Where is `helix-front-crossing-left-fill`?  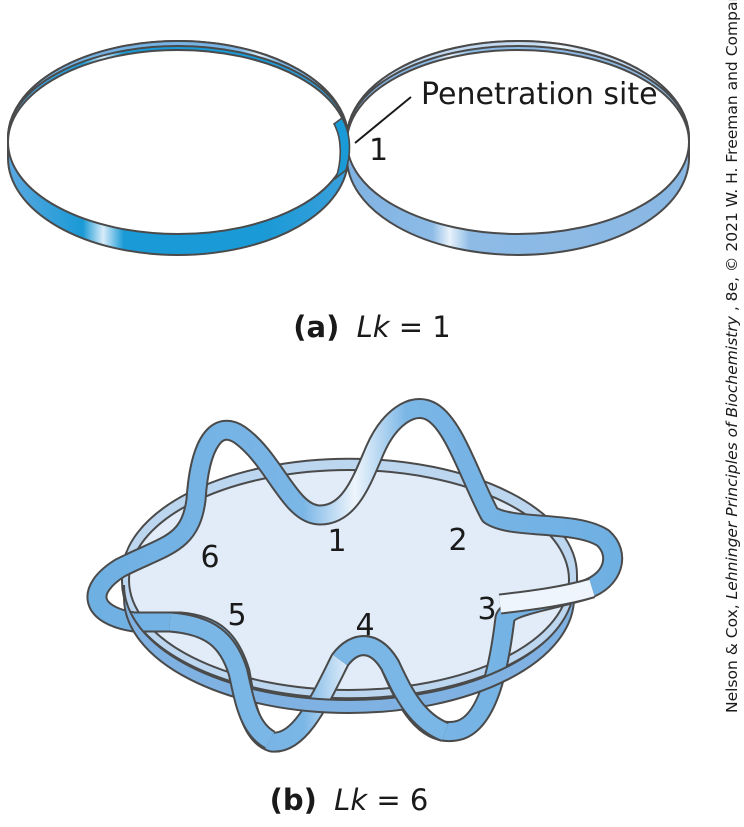
helix-front-crossing-left-fill is located at coordinates (222, 680).